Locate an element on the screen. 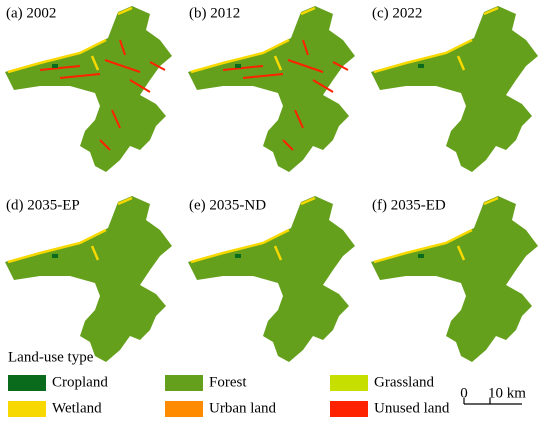  legend-label: Grassland is located at coordinates (404, 382).